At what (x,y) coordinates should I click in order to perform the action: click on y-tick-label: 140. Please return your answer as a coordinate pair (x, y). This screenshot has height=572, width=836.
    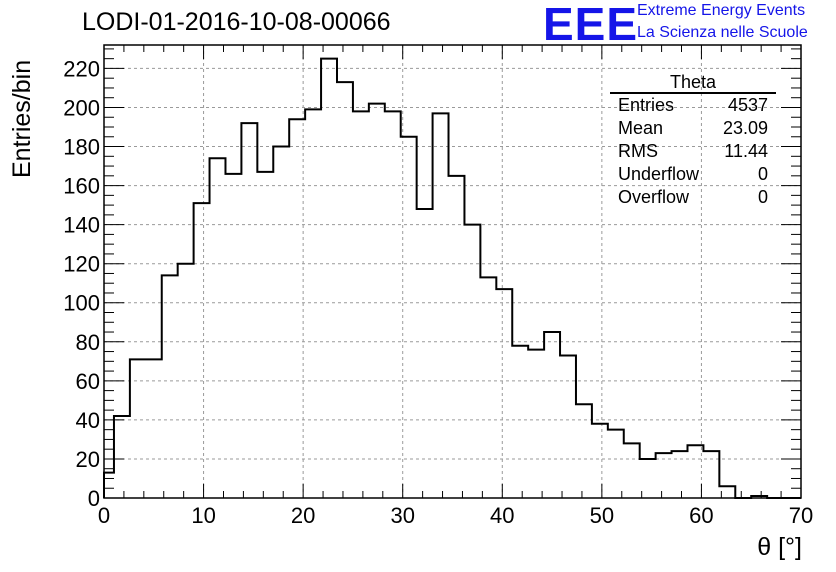
    Looking at the image, I should click on (81, 225).